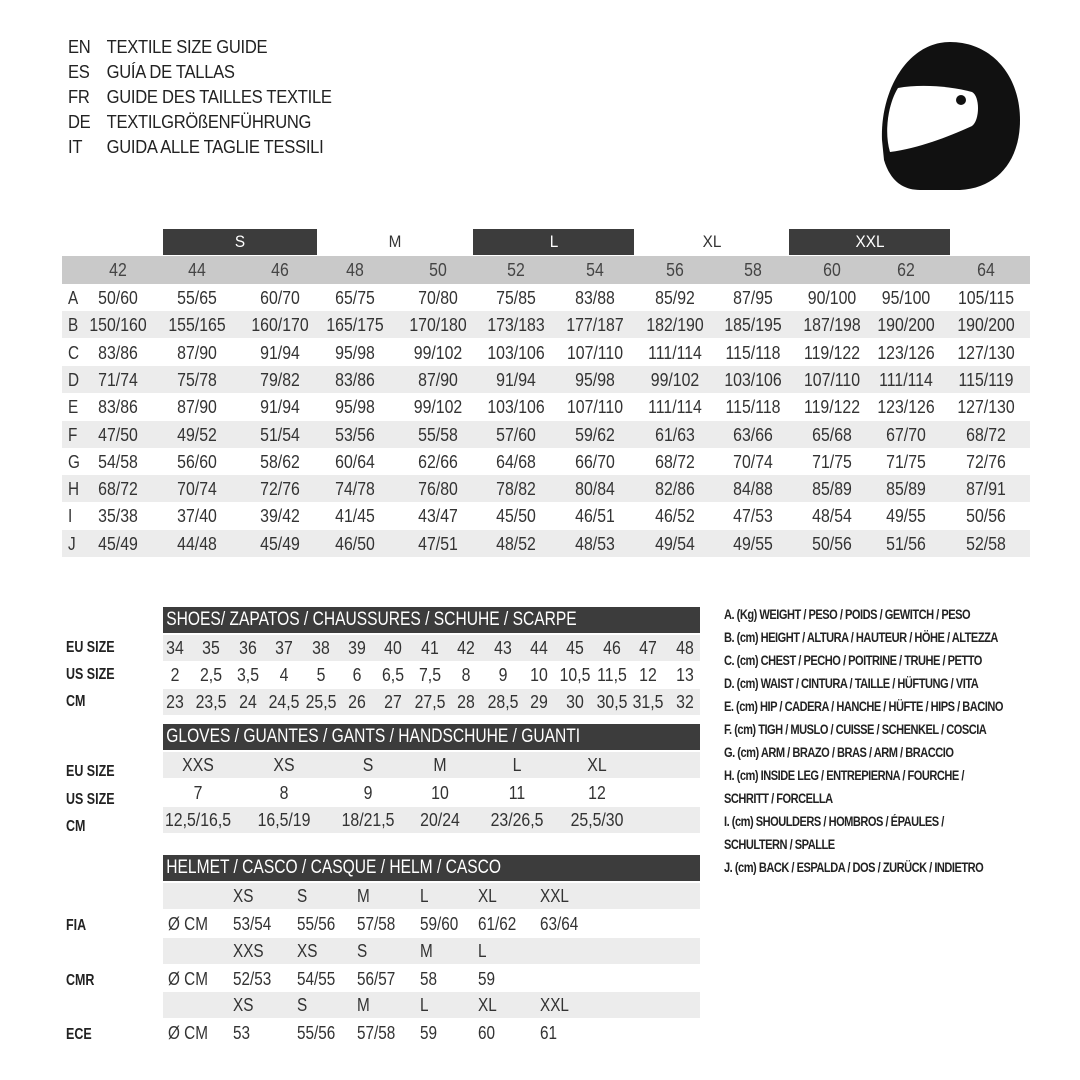 Image resolution: width=1080 pixels, height=1080 pixels. Describe the element at coordinates (502, 648) in the screenshot. I see `table-cell: 43` at that location.